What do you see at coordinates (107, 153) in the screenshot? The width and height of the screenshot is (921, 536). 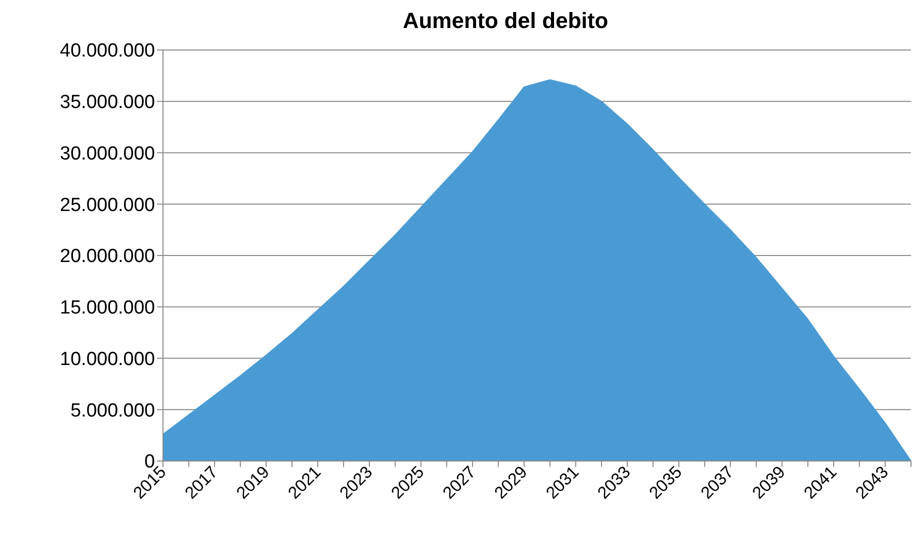 I see `y-tick-label: 30.000.000` at bounding box center [107, 153].